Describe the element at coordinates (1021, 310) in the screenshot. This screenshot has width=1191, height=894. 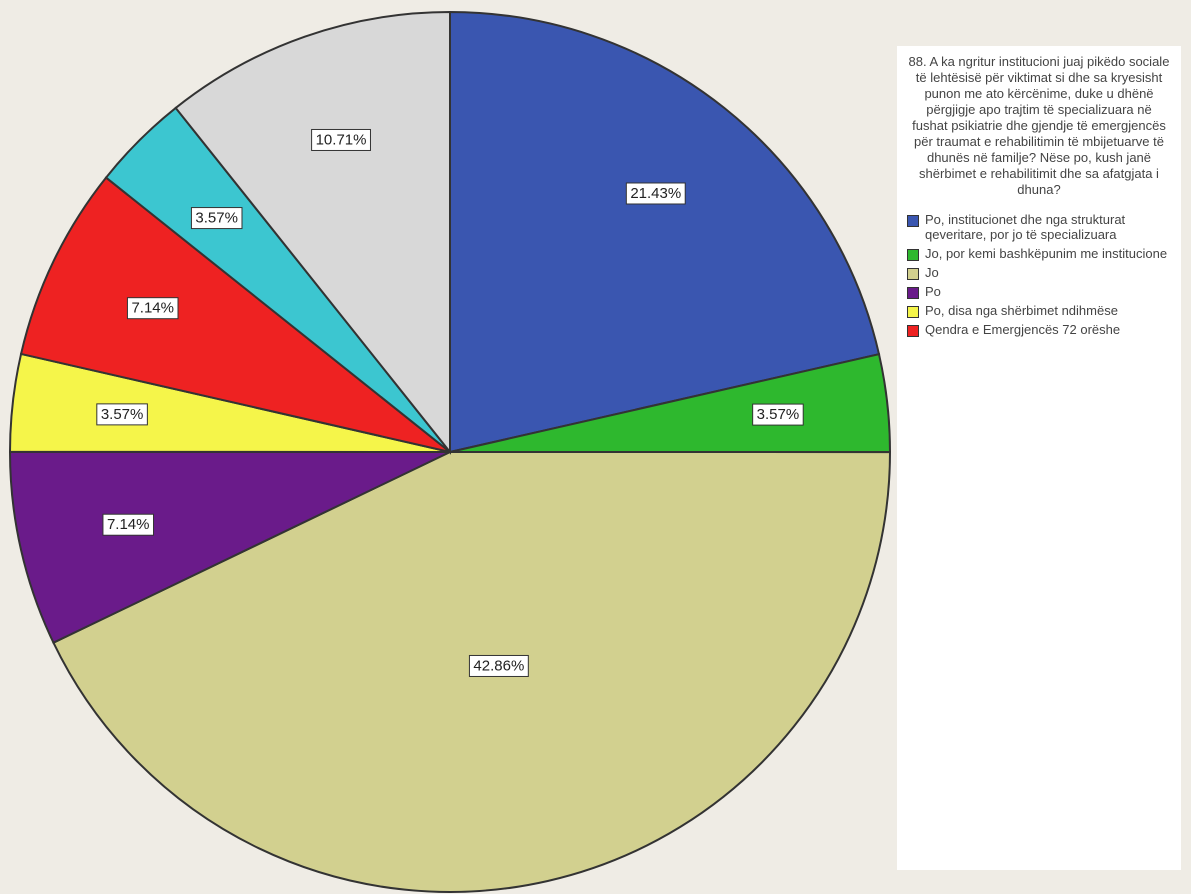
I see `legend-text: Po, disa nga shërbimet ndihmëse` at that location.